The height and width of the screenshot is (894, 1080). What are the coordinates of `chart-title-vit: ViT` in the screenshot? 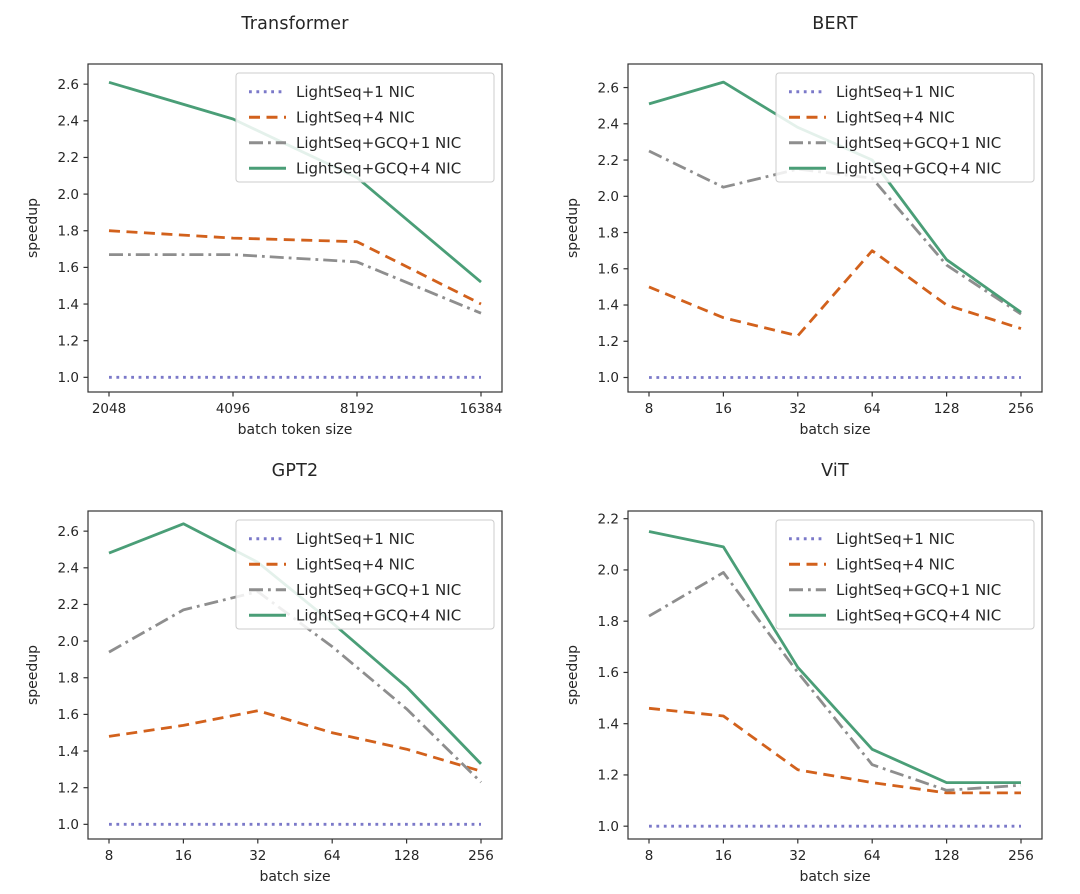 It's located at (835, 471).